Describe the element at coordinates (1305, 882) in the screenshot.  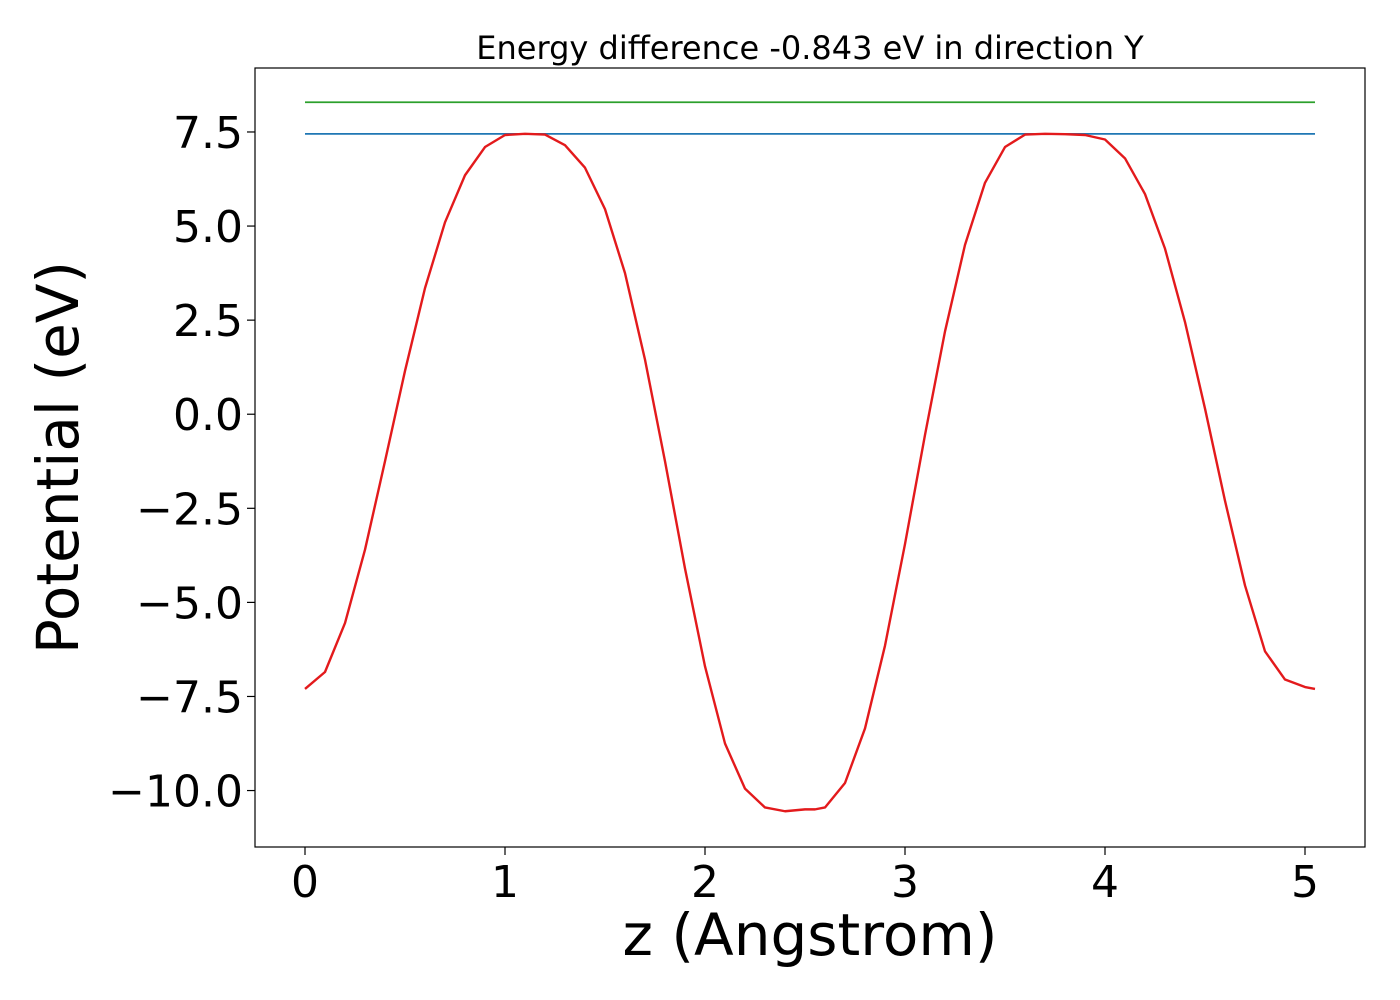
I see `x-tick-label: 5` at that location.